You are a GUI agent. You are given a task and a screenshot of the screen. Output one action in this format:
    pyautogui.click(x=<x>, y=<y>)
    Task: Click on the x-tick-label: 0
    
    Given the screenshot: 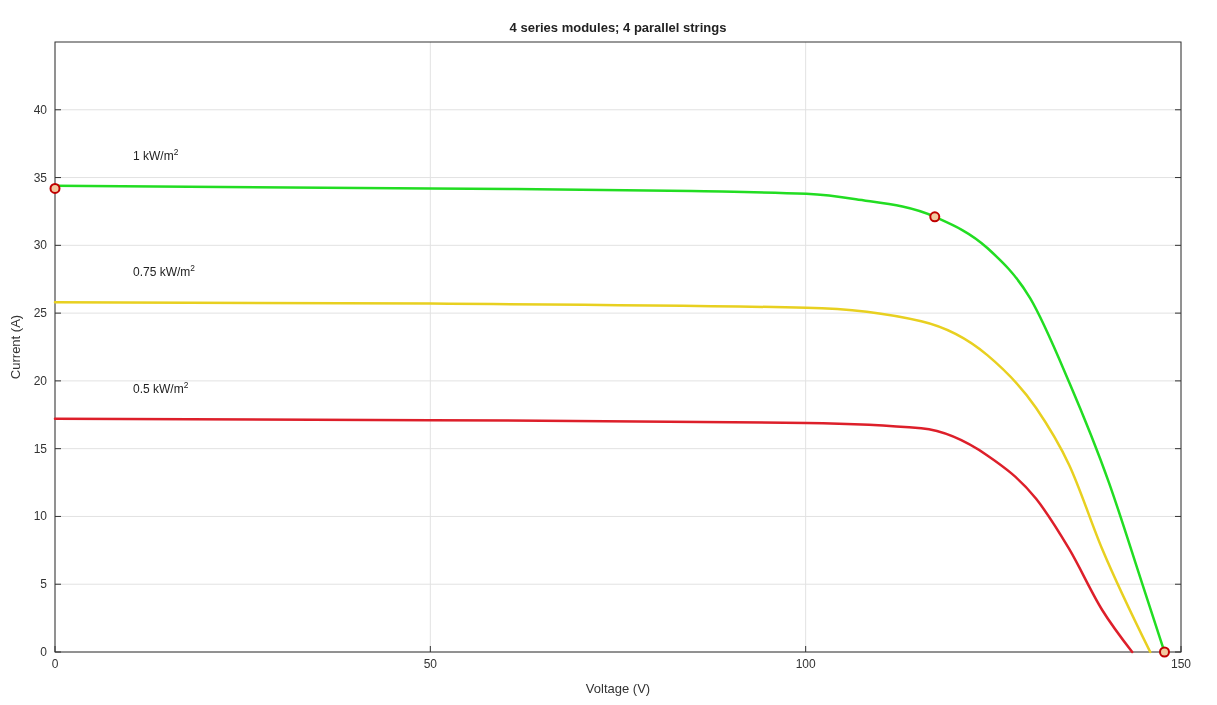 What is the action you would take?
    pyautogui.click(x=55, y=664)
    